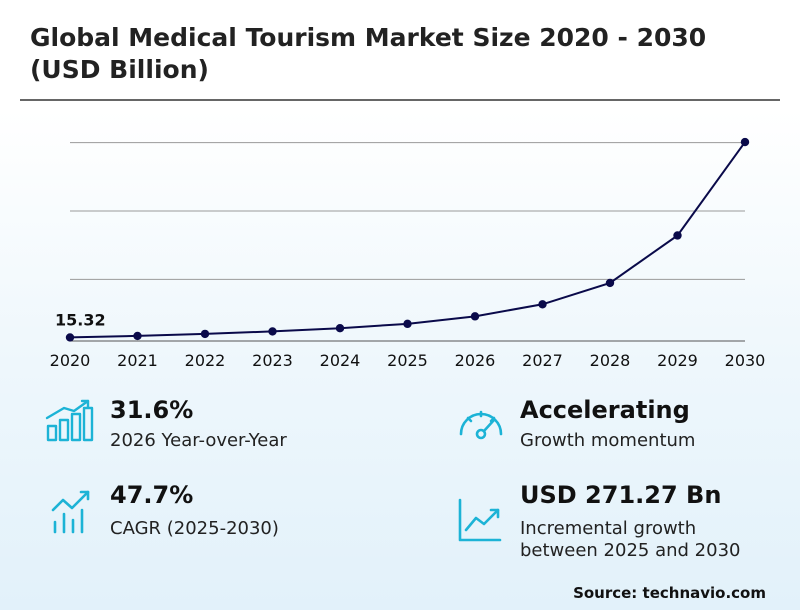  What do you see at coordinates (194, 528) in the screenshot?
I see `kpi-cagr-label: CAGR (2025-2030)` at bounding box center [194, 528].